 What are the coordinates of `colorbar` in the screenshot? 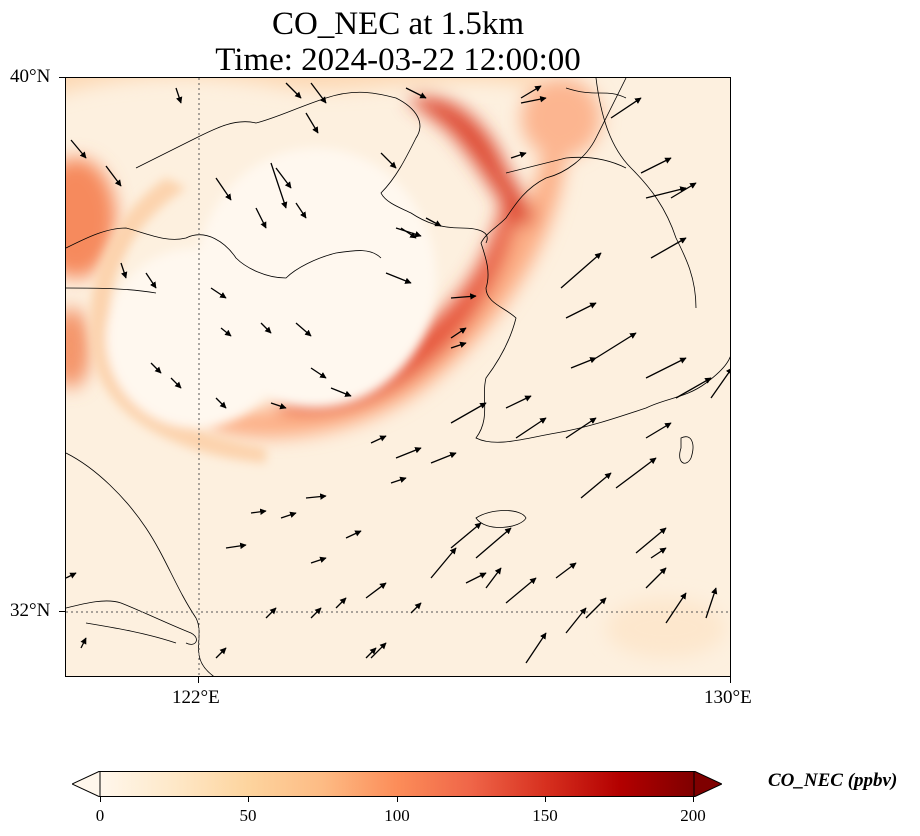 It's located at (397, 784).